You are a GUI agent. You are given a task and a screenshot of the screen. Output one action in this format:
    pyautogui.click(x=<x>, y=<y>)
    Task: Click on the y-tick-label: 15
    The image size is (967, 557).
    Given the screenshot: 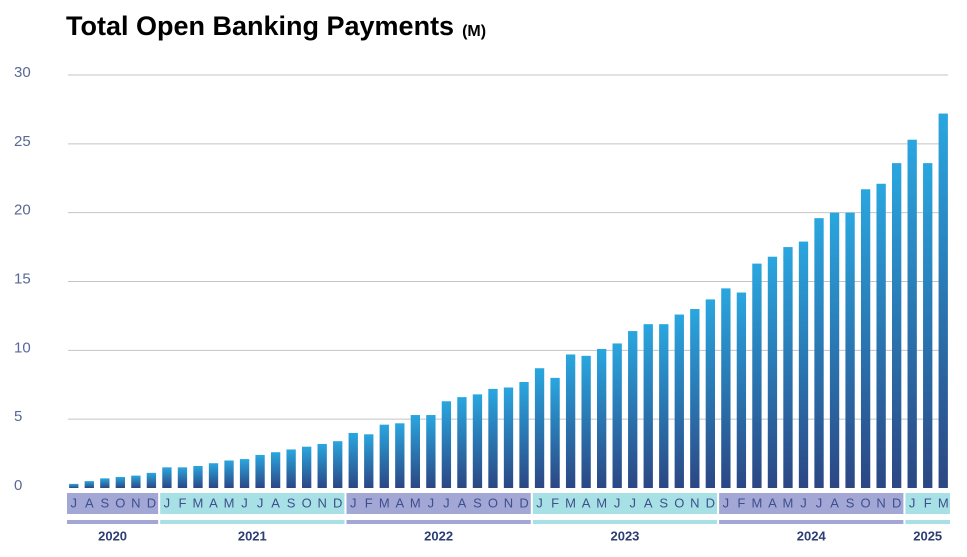 What is the action you would take?
    pyautogui.click(x=22, y=278)
    